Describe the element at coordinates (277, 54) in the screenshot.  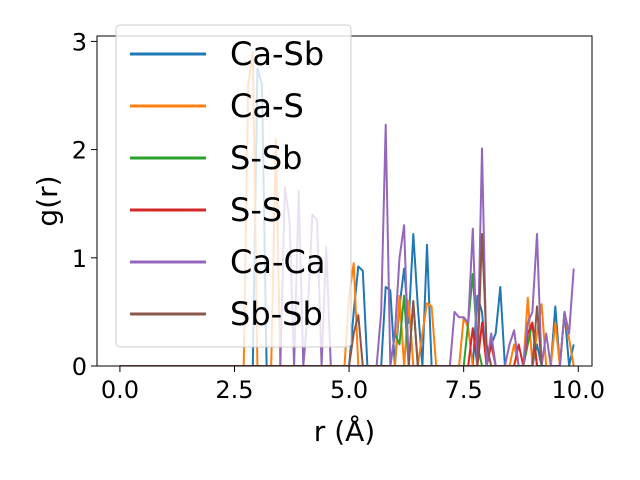
I see `legend-label-ca-sb: Ca-Sb` at that location.